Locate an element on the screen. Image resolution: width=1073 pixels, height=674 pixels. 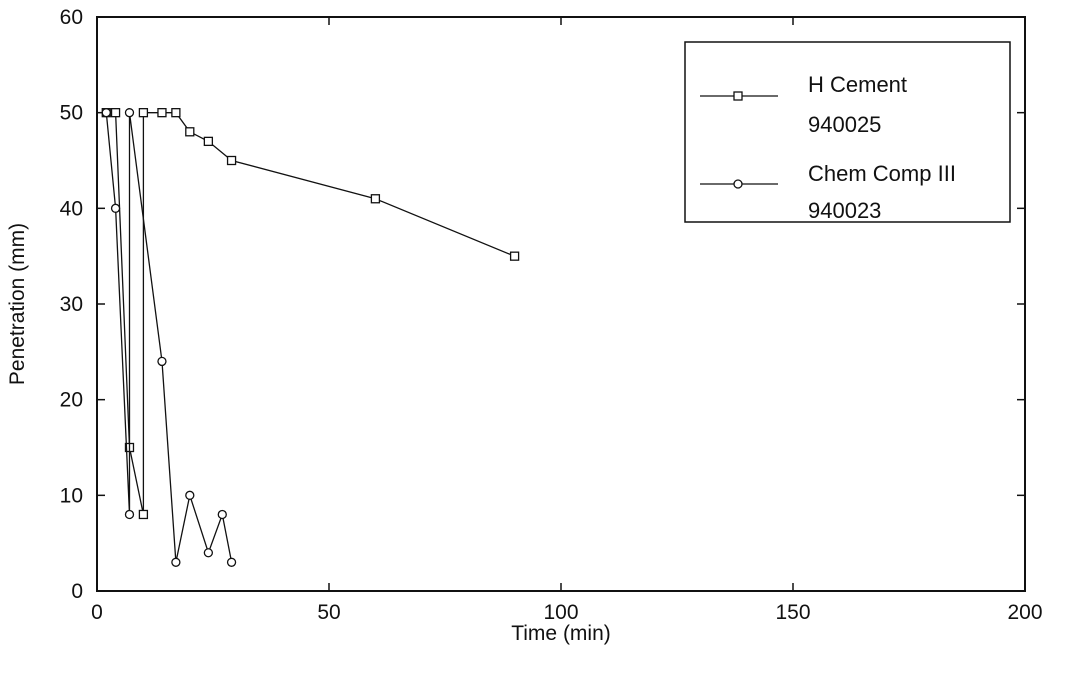
y-axis-title: Penetration (mm) is located at coordinates (17, 304).